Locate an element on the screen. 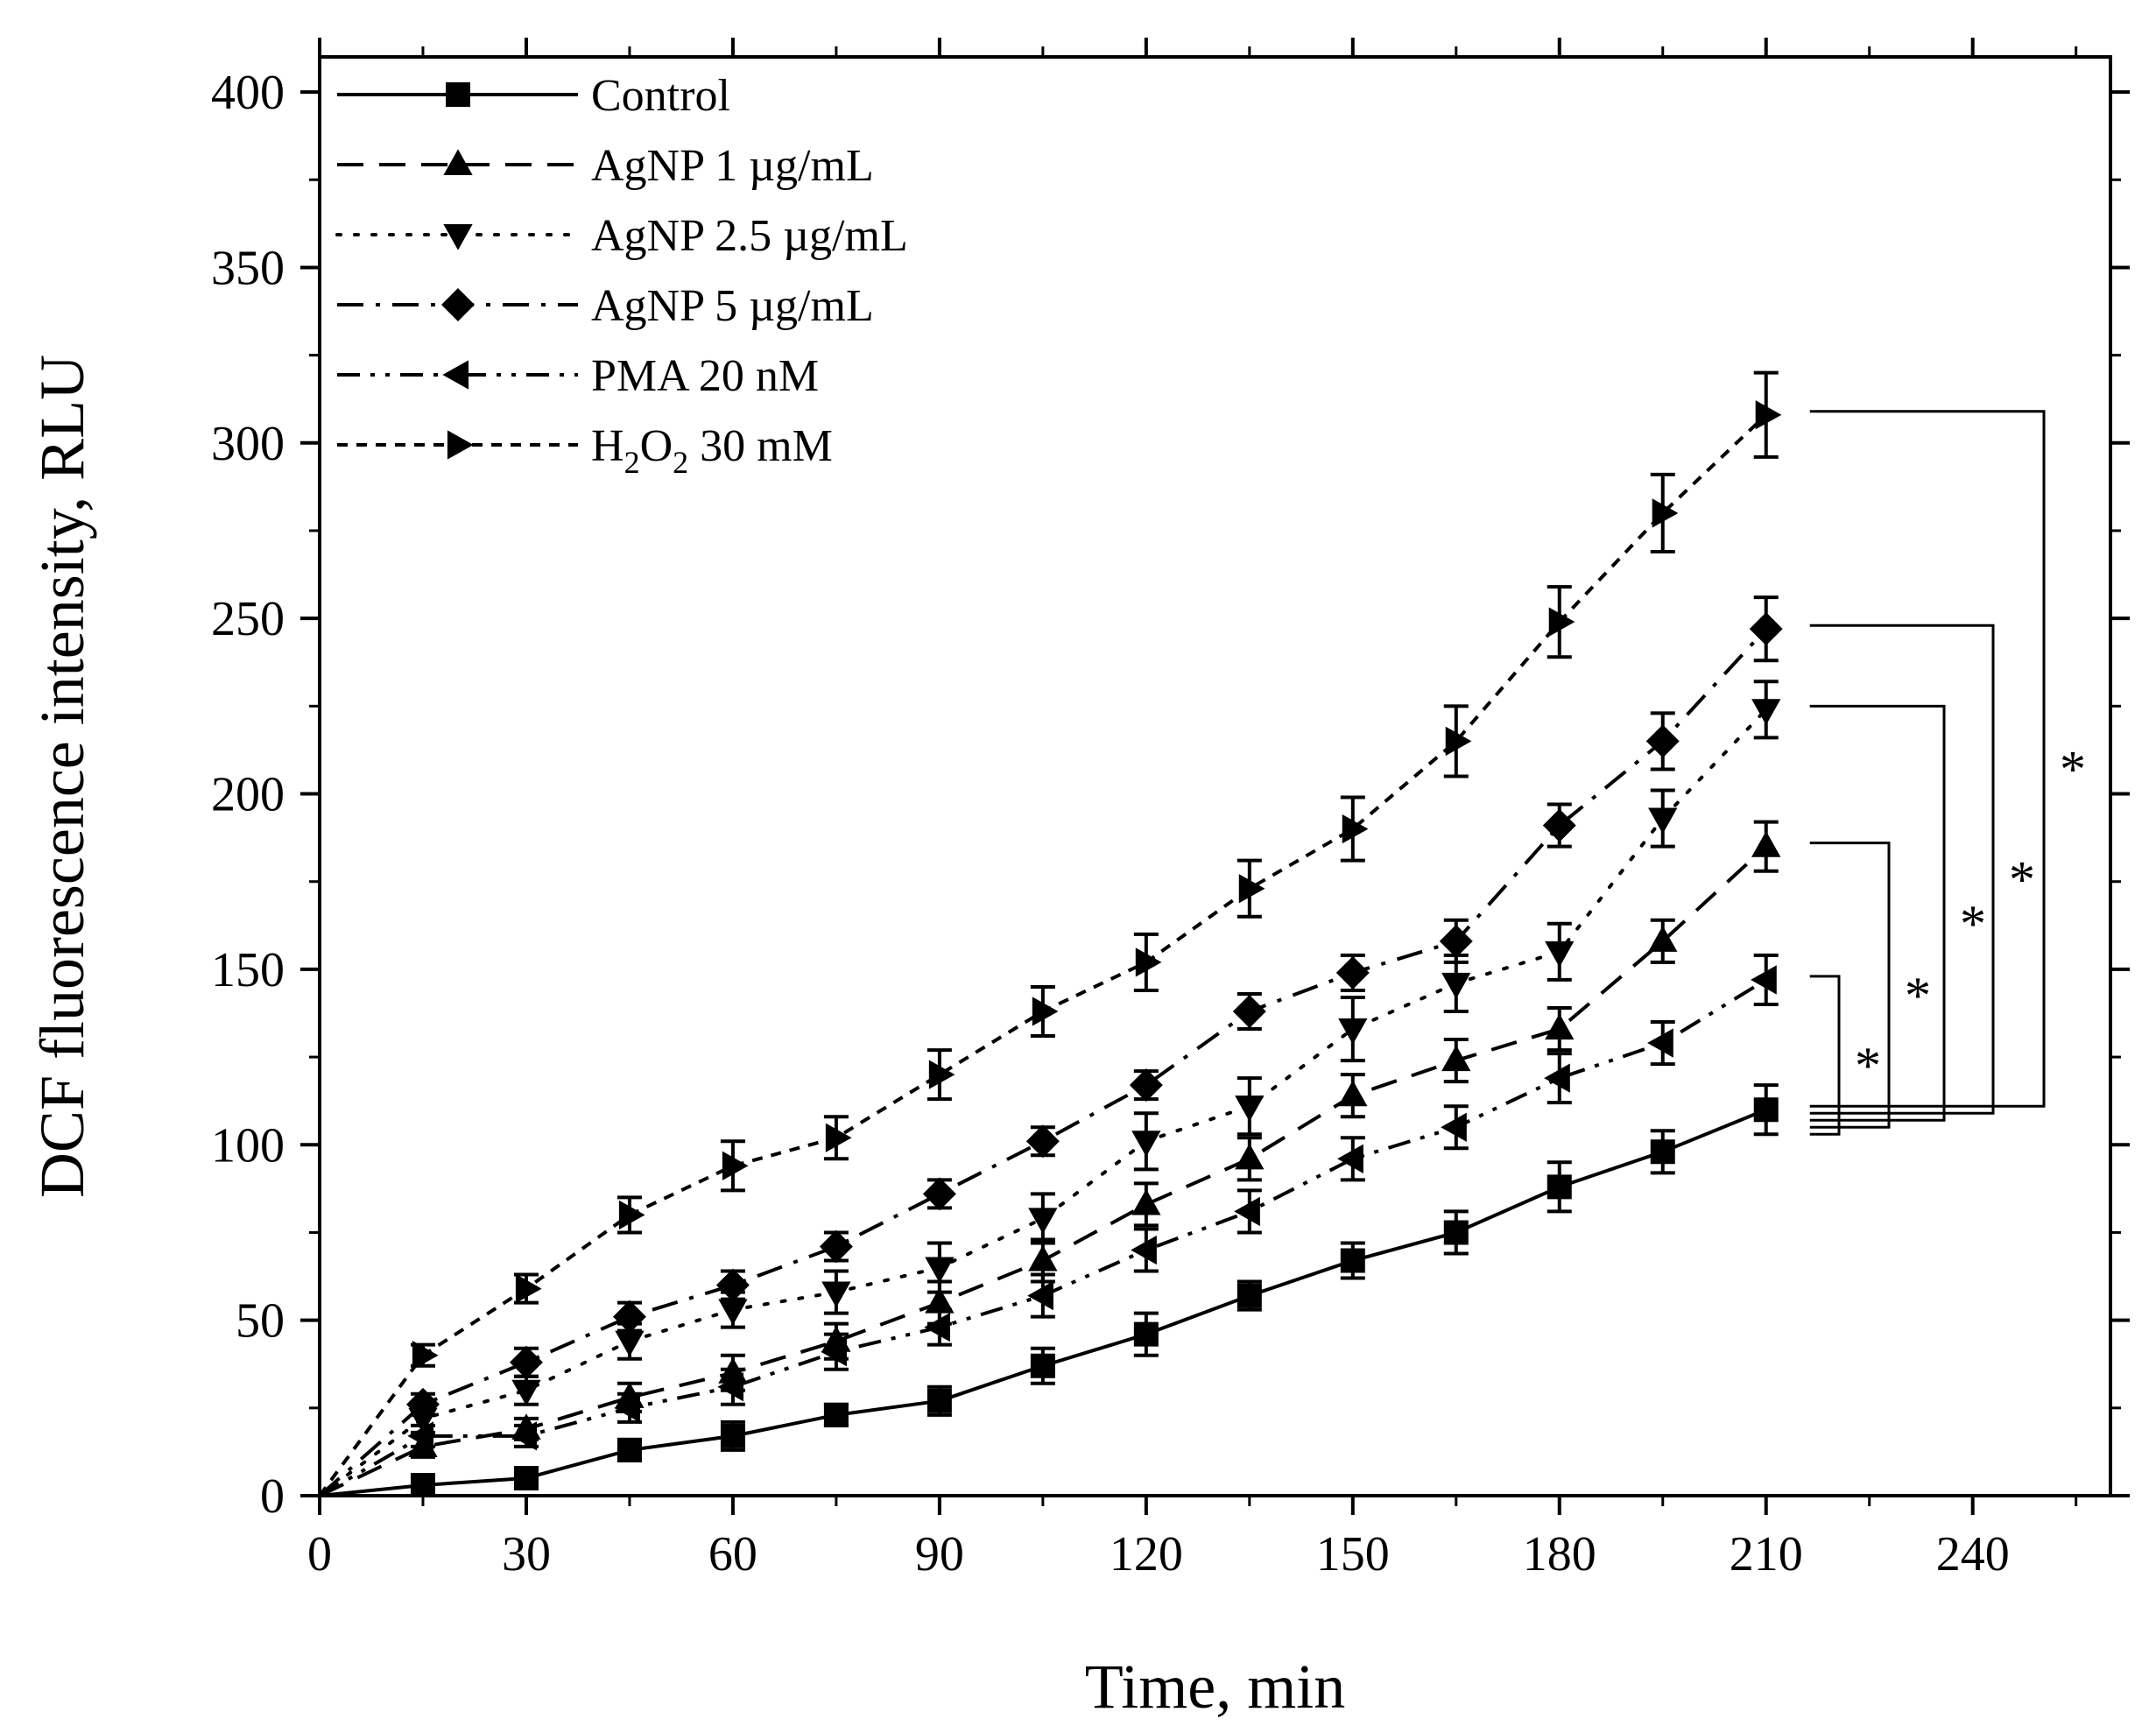  y-tick-label: 300 is located at coordinates (248, 444).